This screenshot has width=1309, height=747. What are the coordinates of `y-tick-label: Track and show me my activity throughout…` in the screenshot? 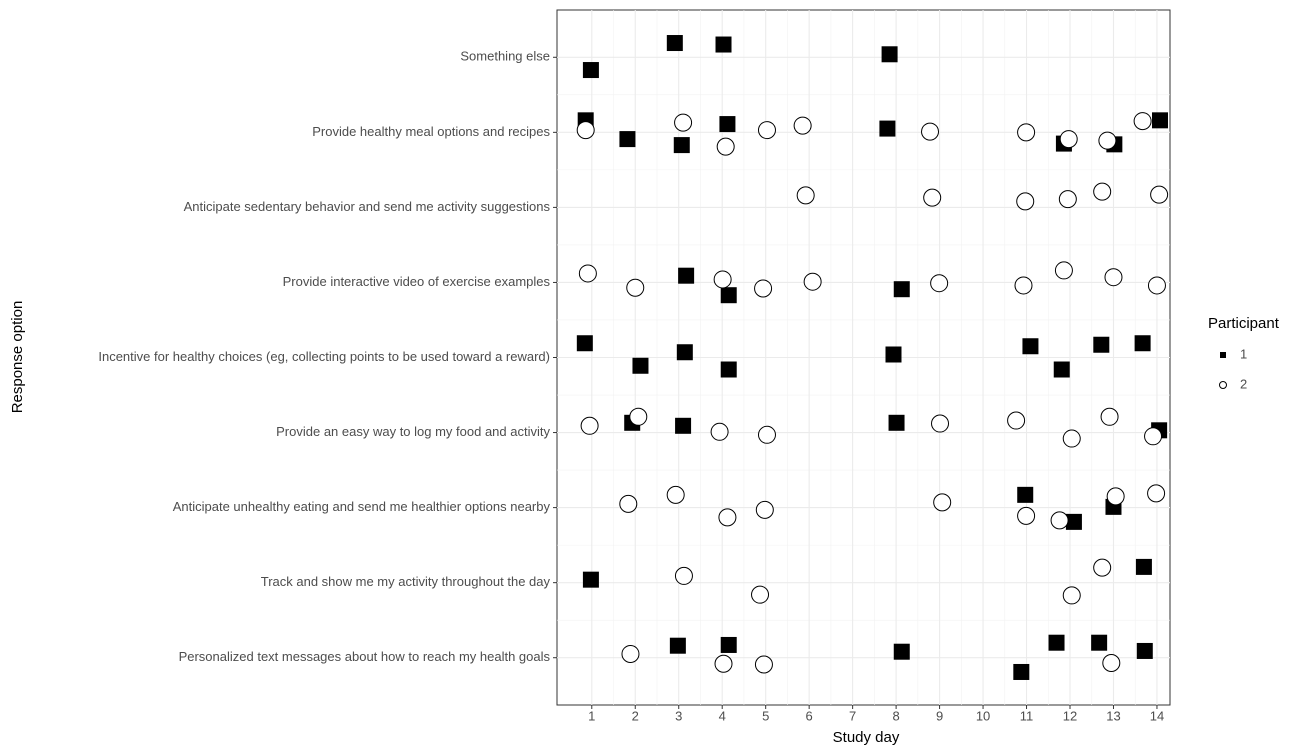 It's located at (406, 581).